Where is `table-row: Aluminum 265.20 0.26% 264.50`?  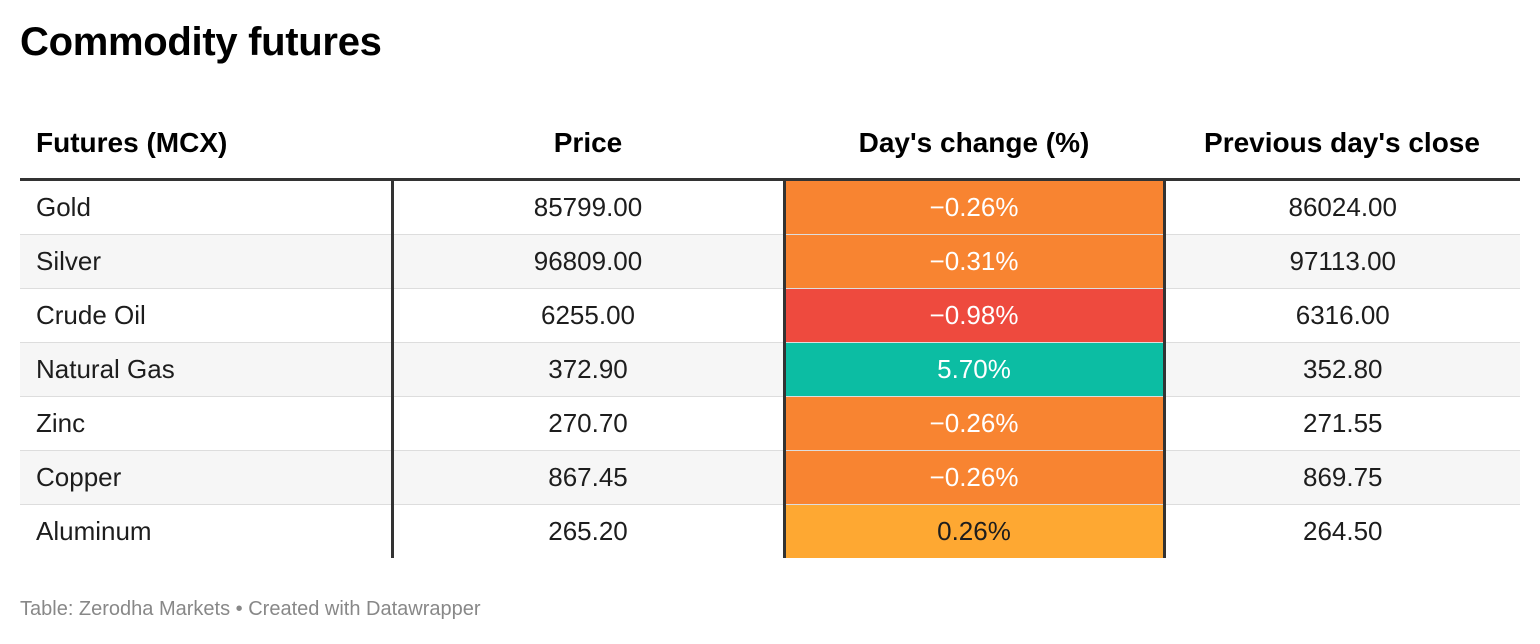 table-row: Aluminum 265.20 0.26% 264.50 is located at coordinates (770, 531).